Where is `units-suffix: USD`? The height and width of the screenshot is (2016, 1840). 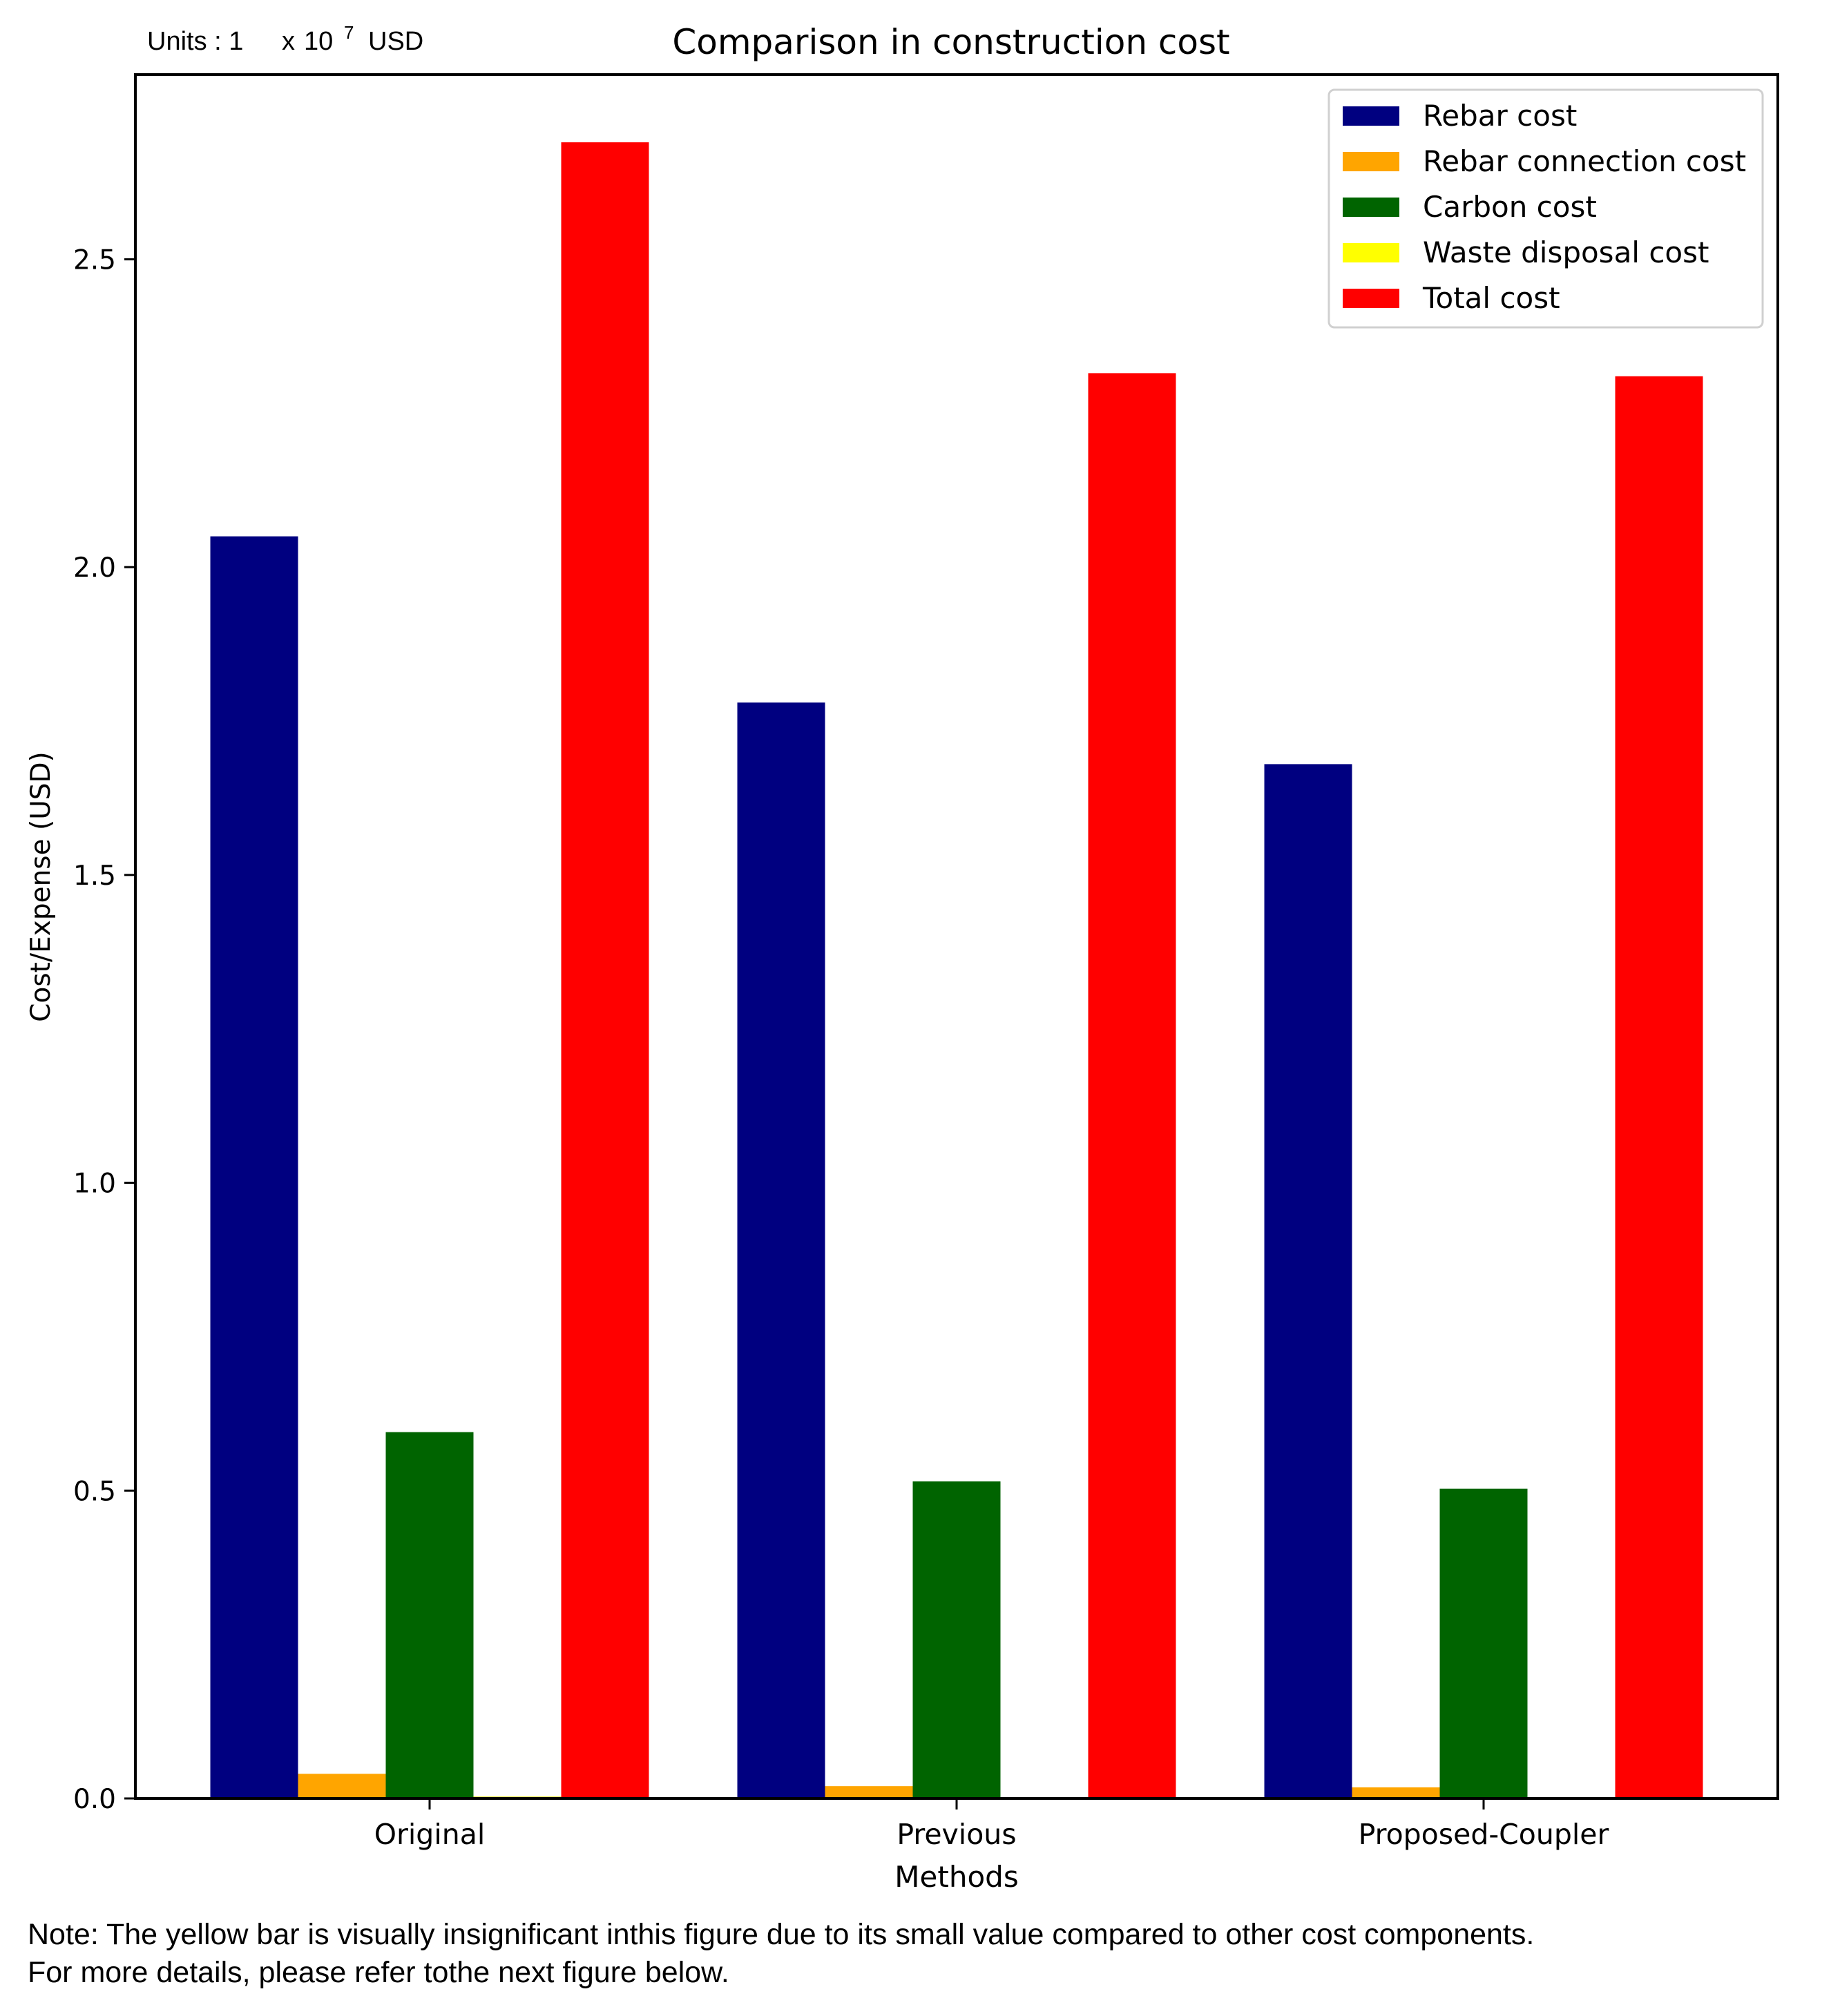
units-suffix: USD is located at coordinates (395, 42).